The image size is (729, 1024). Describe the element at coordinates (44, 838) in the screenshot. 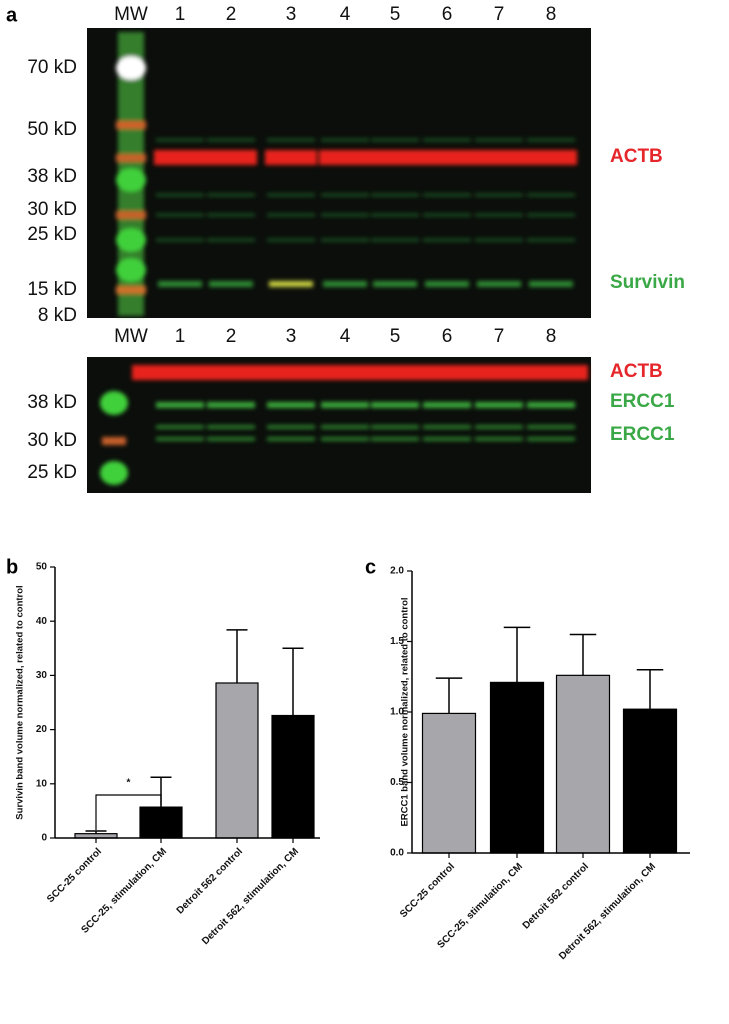

I see `y-tick-label: 0` at that location.